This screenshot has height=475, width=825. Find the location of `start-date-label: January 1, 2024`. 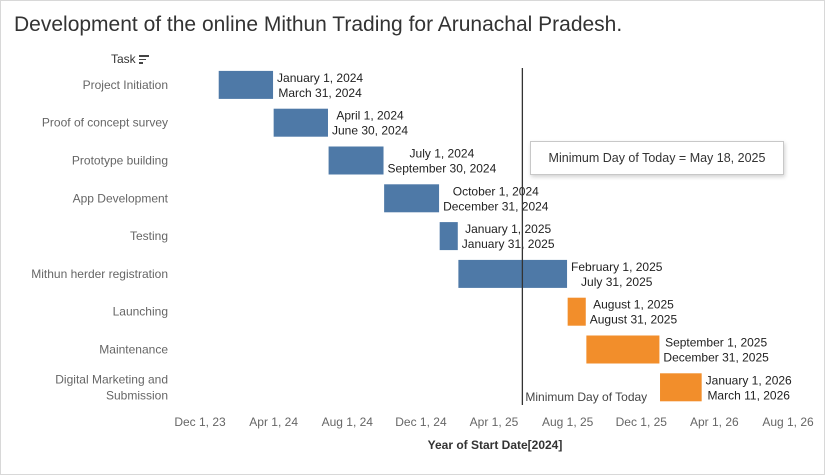

start-date-label: January 1, 2024 is located at coordinates (320, 78).